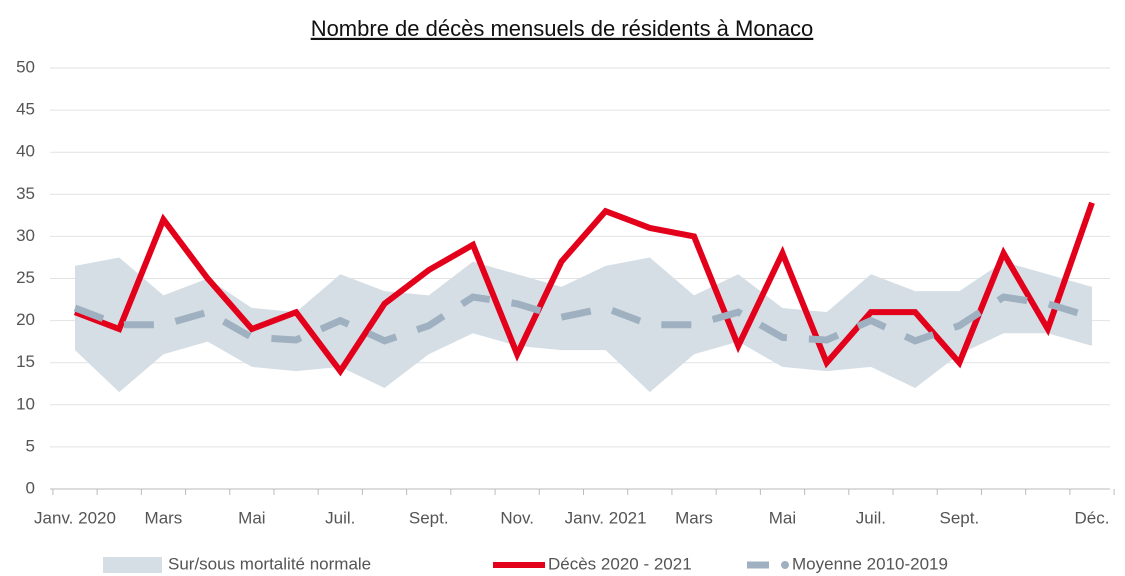  What do you see at coordinates (269, 563) in the screenshot?
I see `legend-label: Sur/sous mortalité normale` at bounding box center [269, 563].